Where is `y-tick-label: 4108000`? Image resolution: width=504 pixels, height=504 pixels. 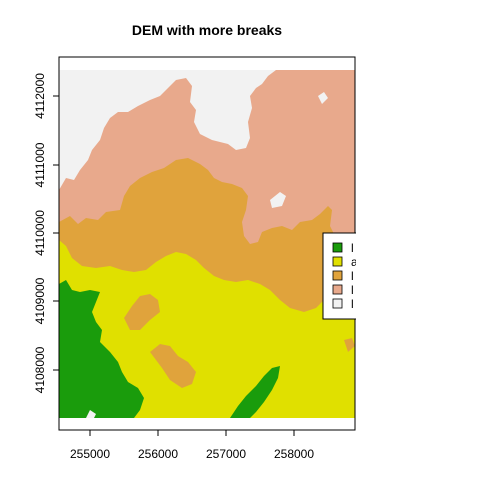
y-tick-label: 4108000 is located at coordinates (40, 369).